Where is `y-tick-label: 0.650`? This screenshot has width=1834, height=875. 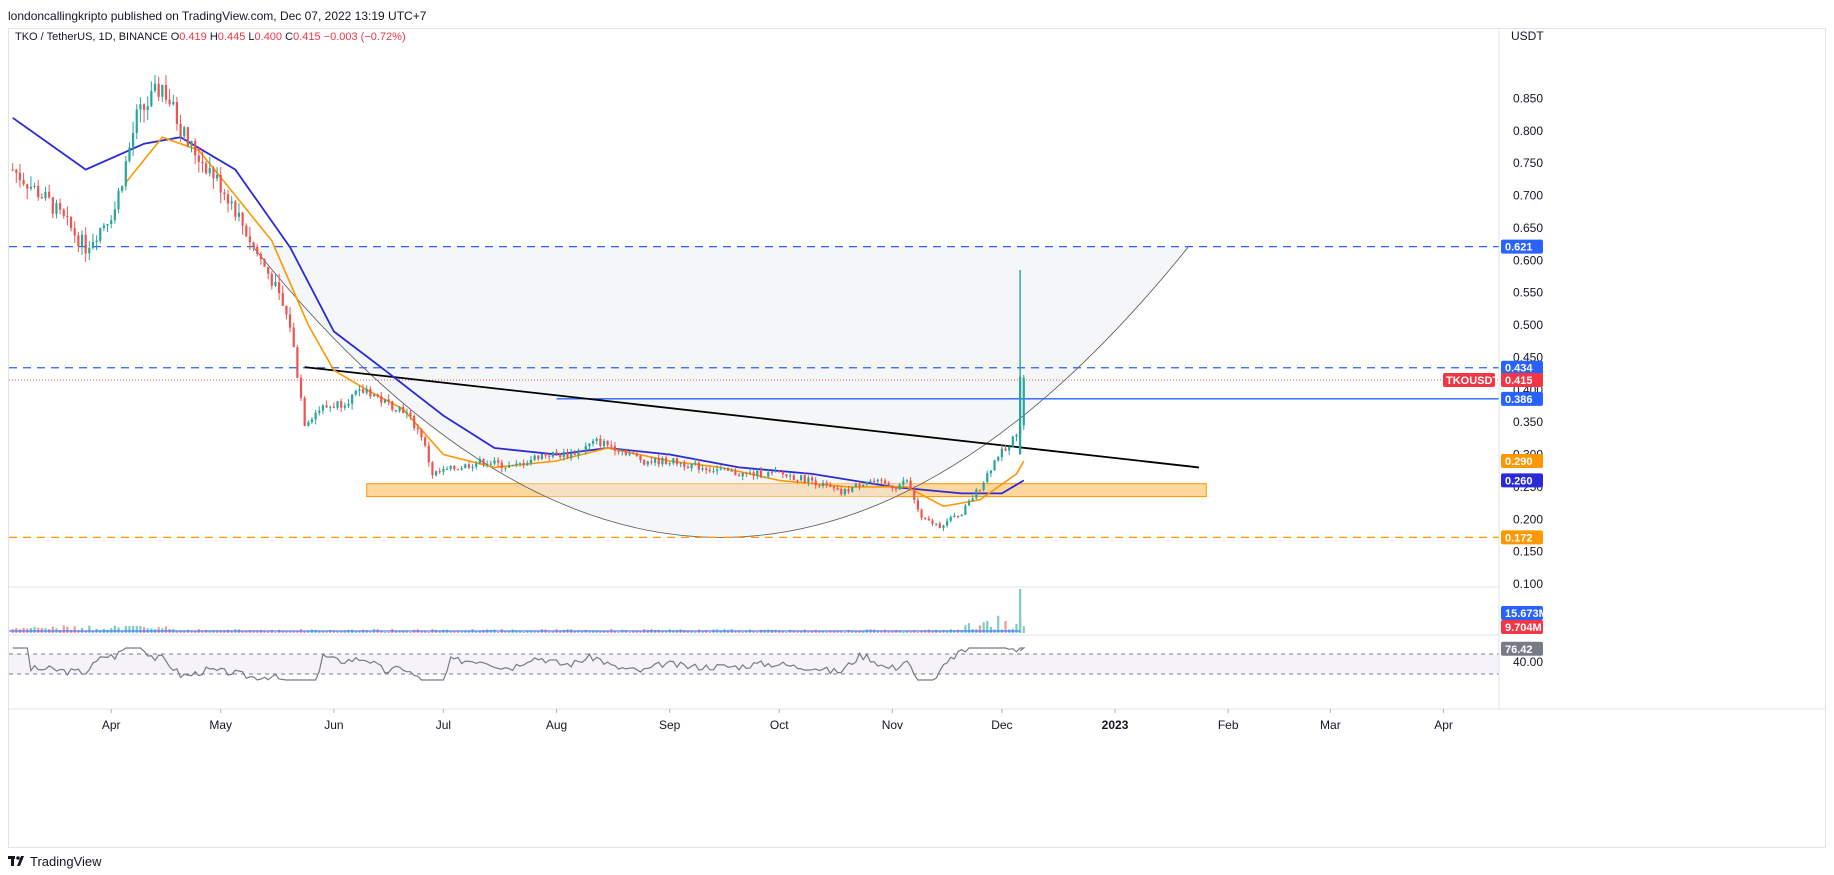 y-tick-label: 0.650 is located at coordinates (1528, 228).